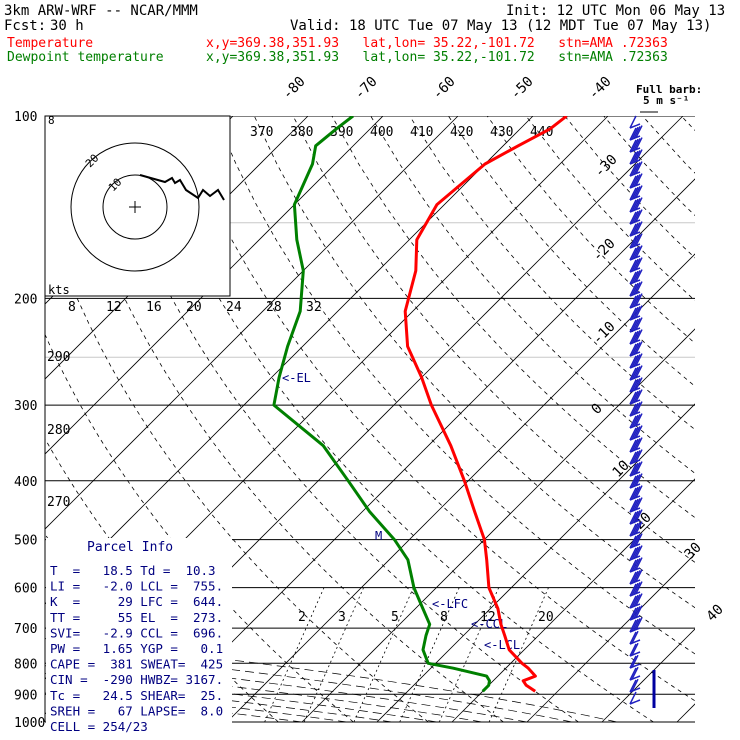 The width and height of the screenshot is (740, 740). I want to click on hodo-unit-label: kts, so click(59, 290).